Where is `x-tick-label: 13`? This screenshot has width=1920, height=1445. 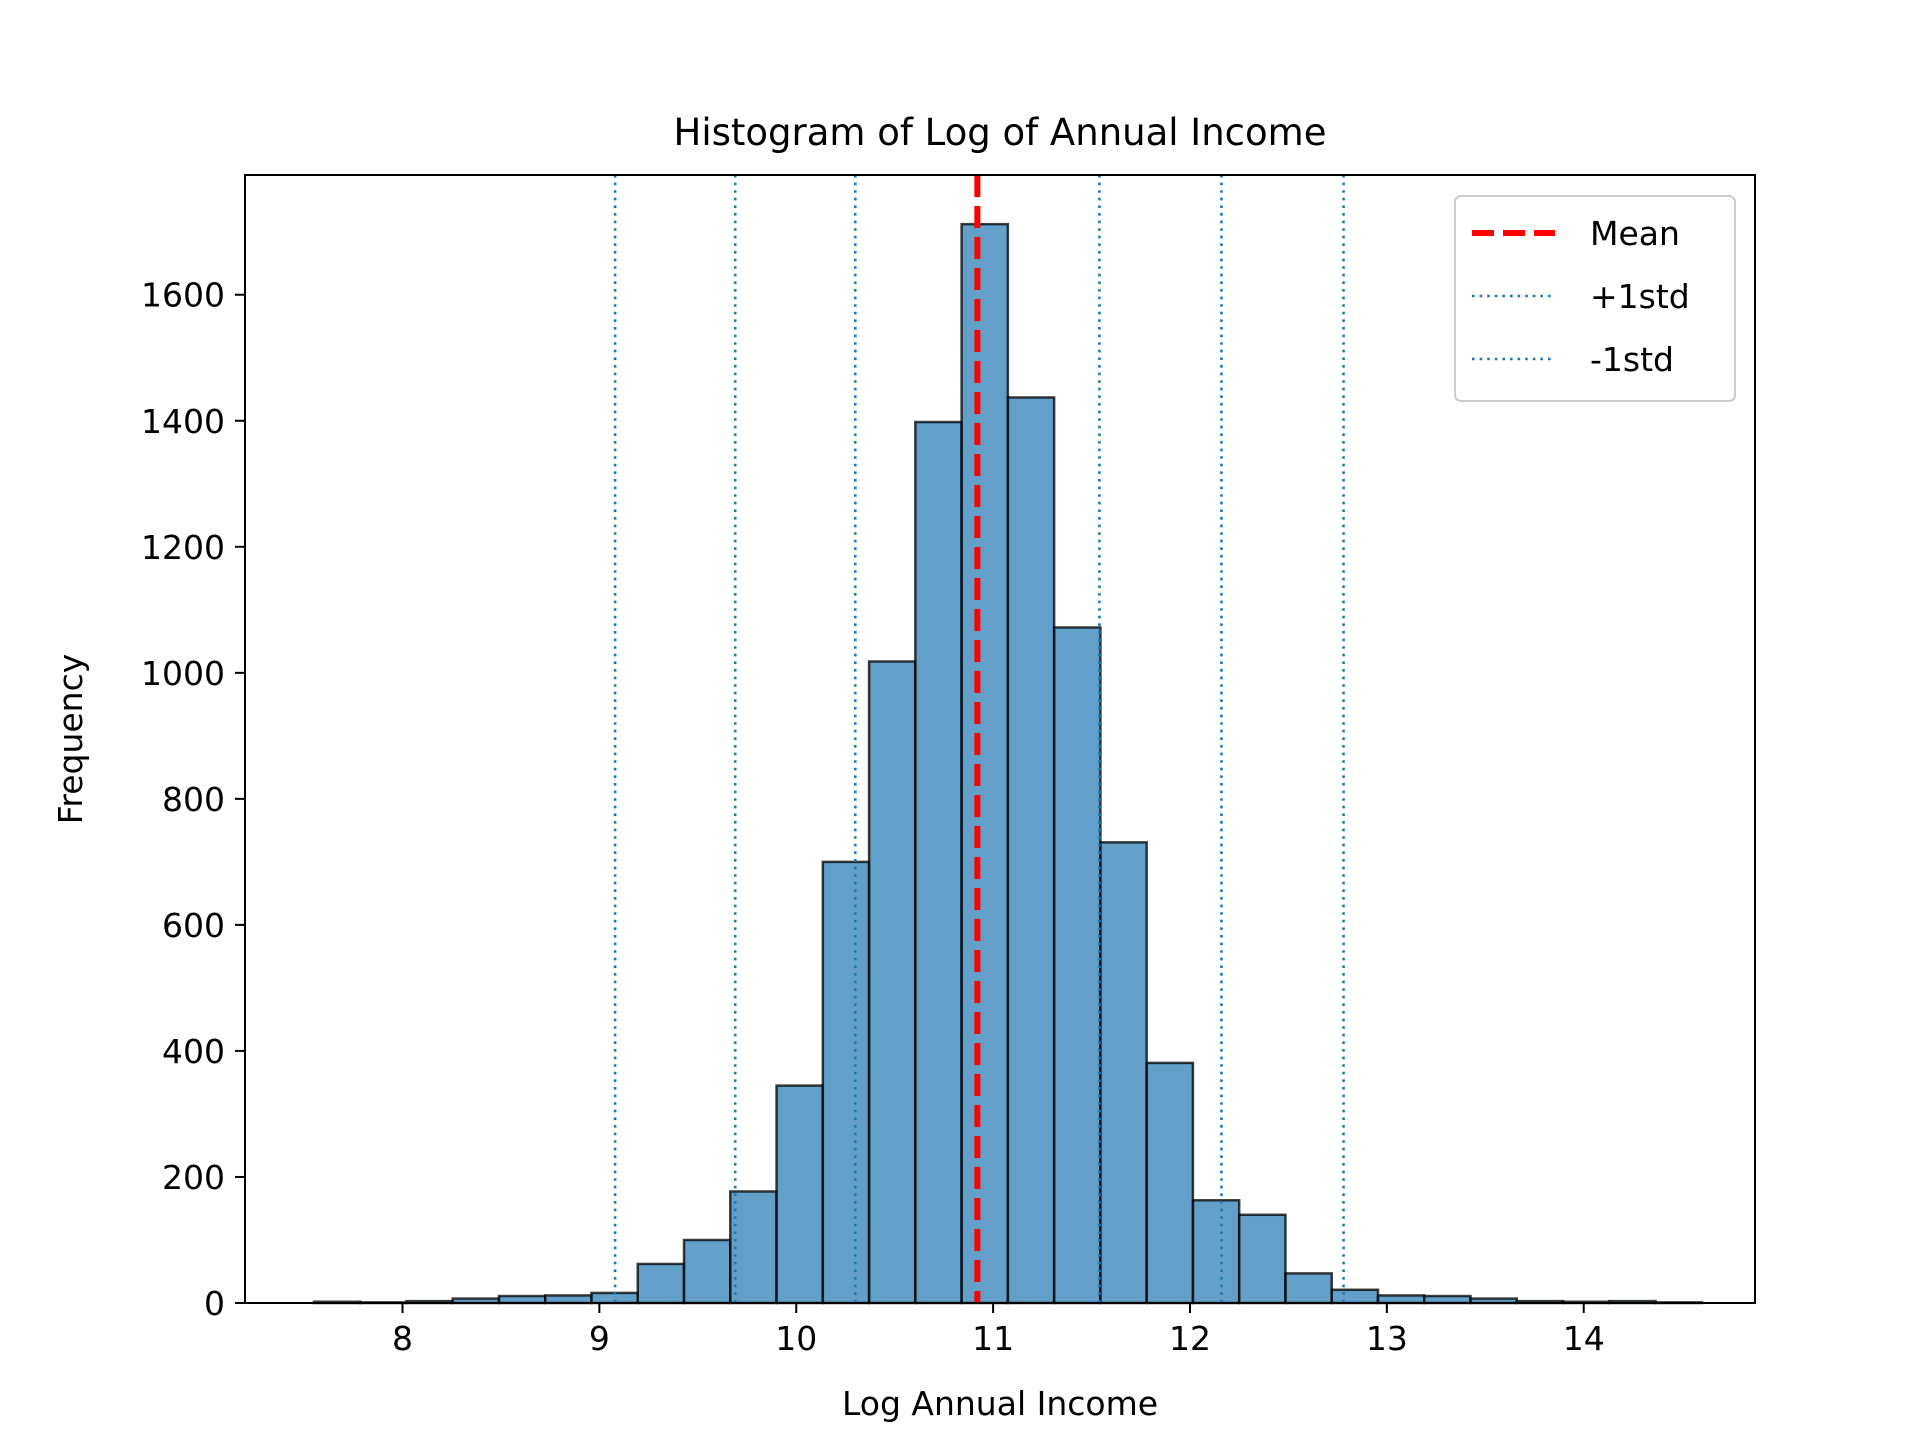 x-tick-label: 13 is located at coordinates (1387, 1338).